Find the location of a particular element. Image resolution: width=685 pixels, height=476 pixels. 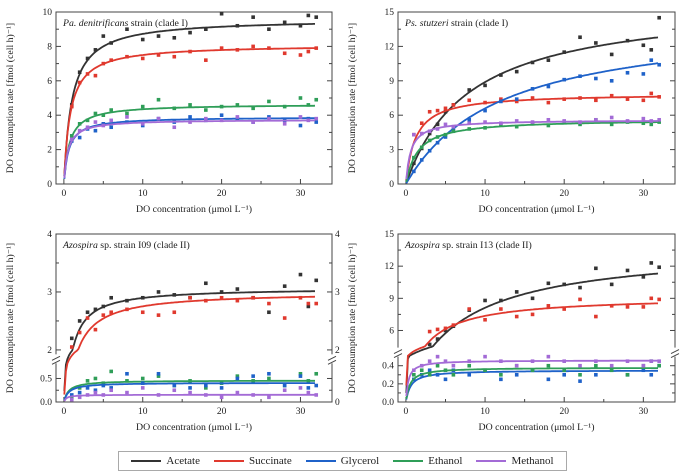

legend-item-glycerol: Glycerol is located at coordinates (342, 461).